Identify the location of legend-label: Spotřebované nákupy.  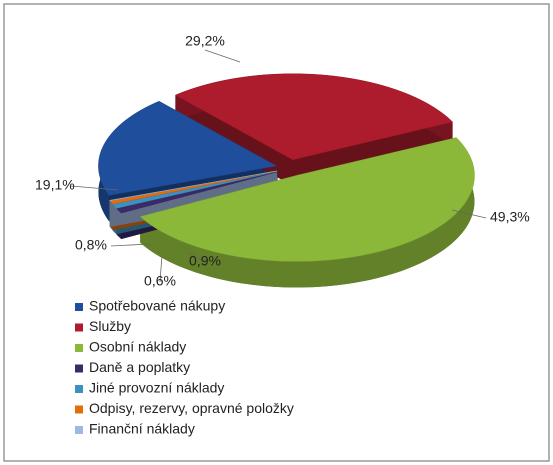
(157, 306).